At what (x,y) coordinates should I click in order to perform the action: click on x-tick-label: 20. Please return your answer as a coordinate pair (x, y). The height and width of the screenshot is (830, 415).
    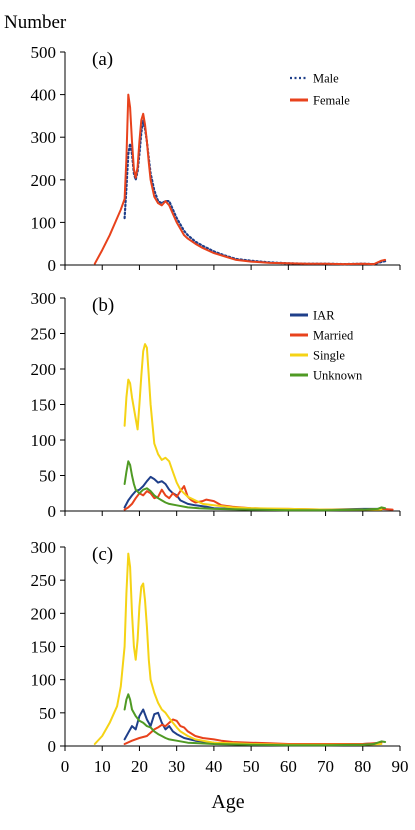
    Looking at the image, I should click on (139, 766).